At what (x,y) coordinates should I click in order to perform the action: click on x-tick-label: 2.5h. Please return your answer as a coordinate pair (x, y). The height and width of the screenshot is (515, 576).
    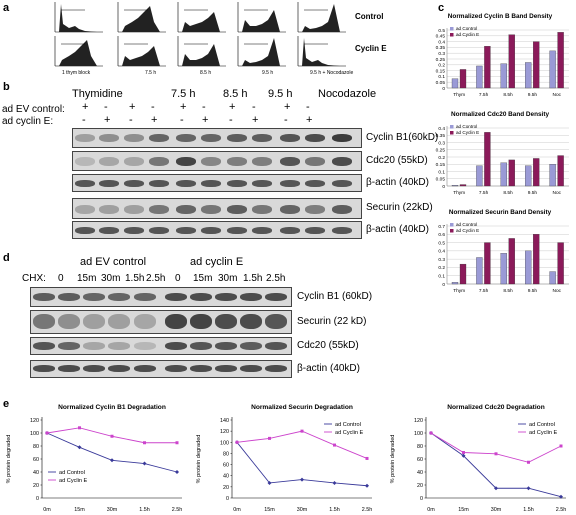
    Looking at the image, I should click on (561, 510).